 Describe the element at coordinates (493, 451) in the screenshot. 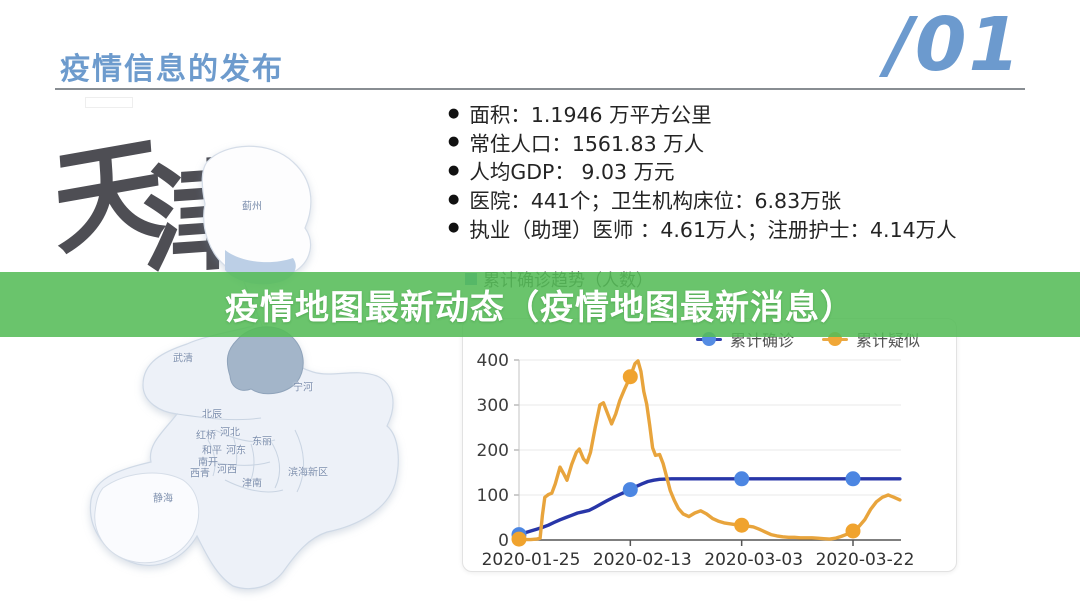

I see `y-tick-label: 200` at that location.